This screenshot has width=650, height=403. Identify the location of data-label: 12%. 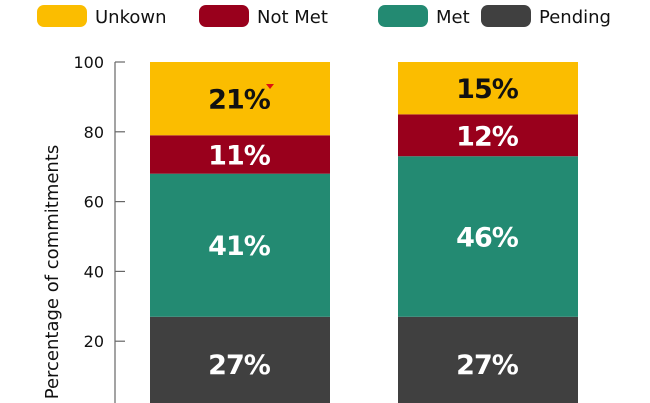
(487, 136).